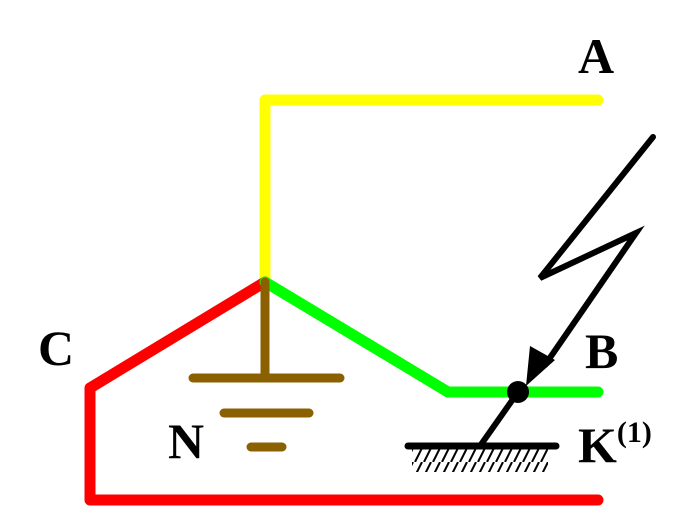 This screenshot has width=691, height=511. Describe the element at coordinates (482, 457) in the screenshot. I see `fault-ground-symbol` at that location.